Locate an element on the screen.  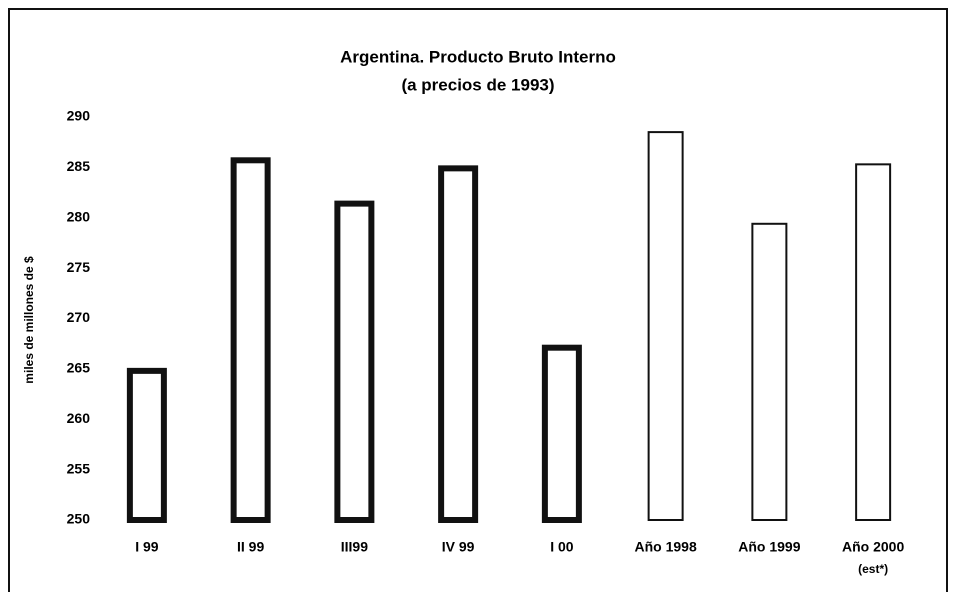
x-tick-label: Año 1998 is located at coordinates (666, 547).